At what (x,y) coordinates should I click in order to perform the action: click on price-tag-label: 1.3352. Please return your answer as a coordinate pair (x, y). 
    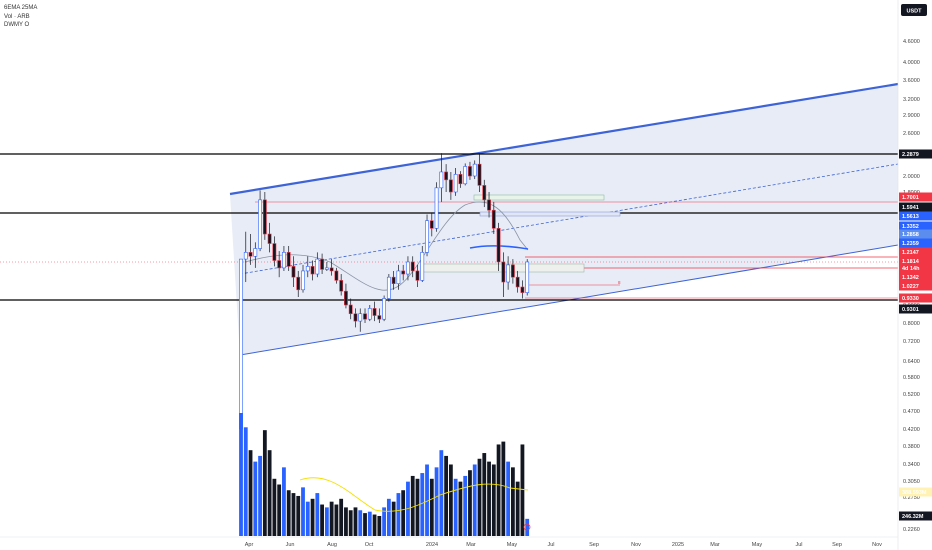
    Looking at the image, I should click on (910, 227).